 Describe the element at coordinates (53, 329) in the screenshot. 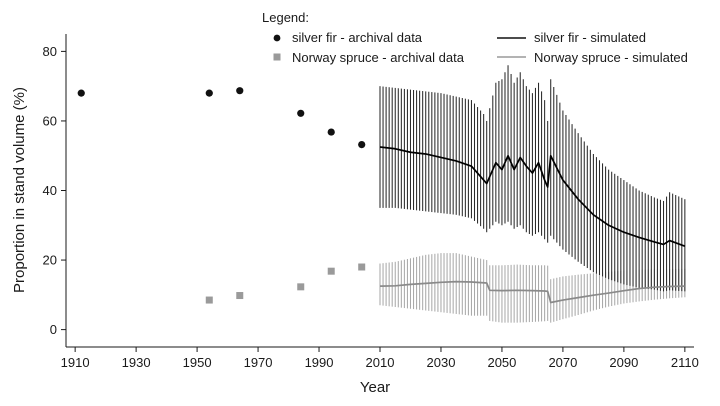

I see `y-tick-label: 0` at that location.